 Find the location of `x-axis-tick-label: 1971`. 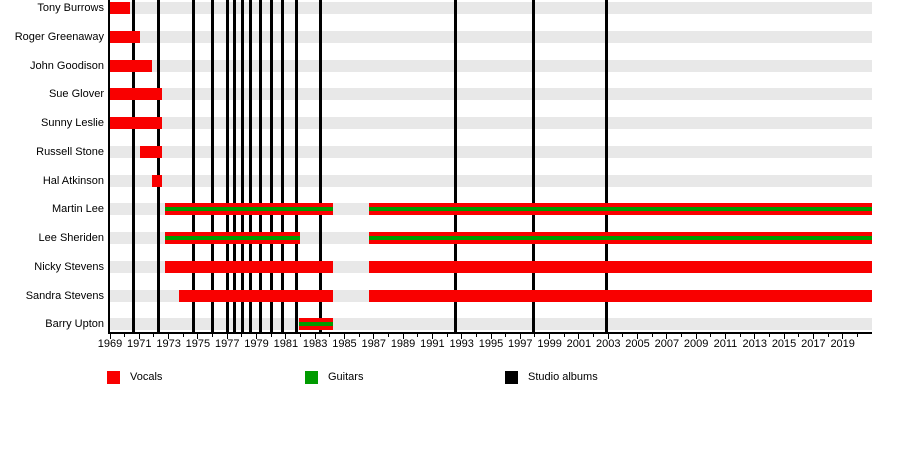

x-axis-tick-label: 1971 is located at coordinates (139, 344).